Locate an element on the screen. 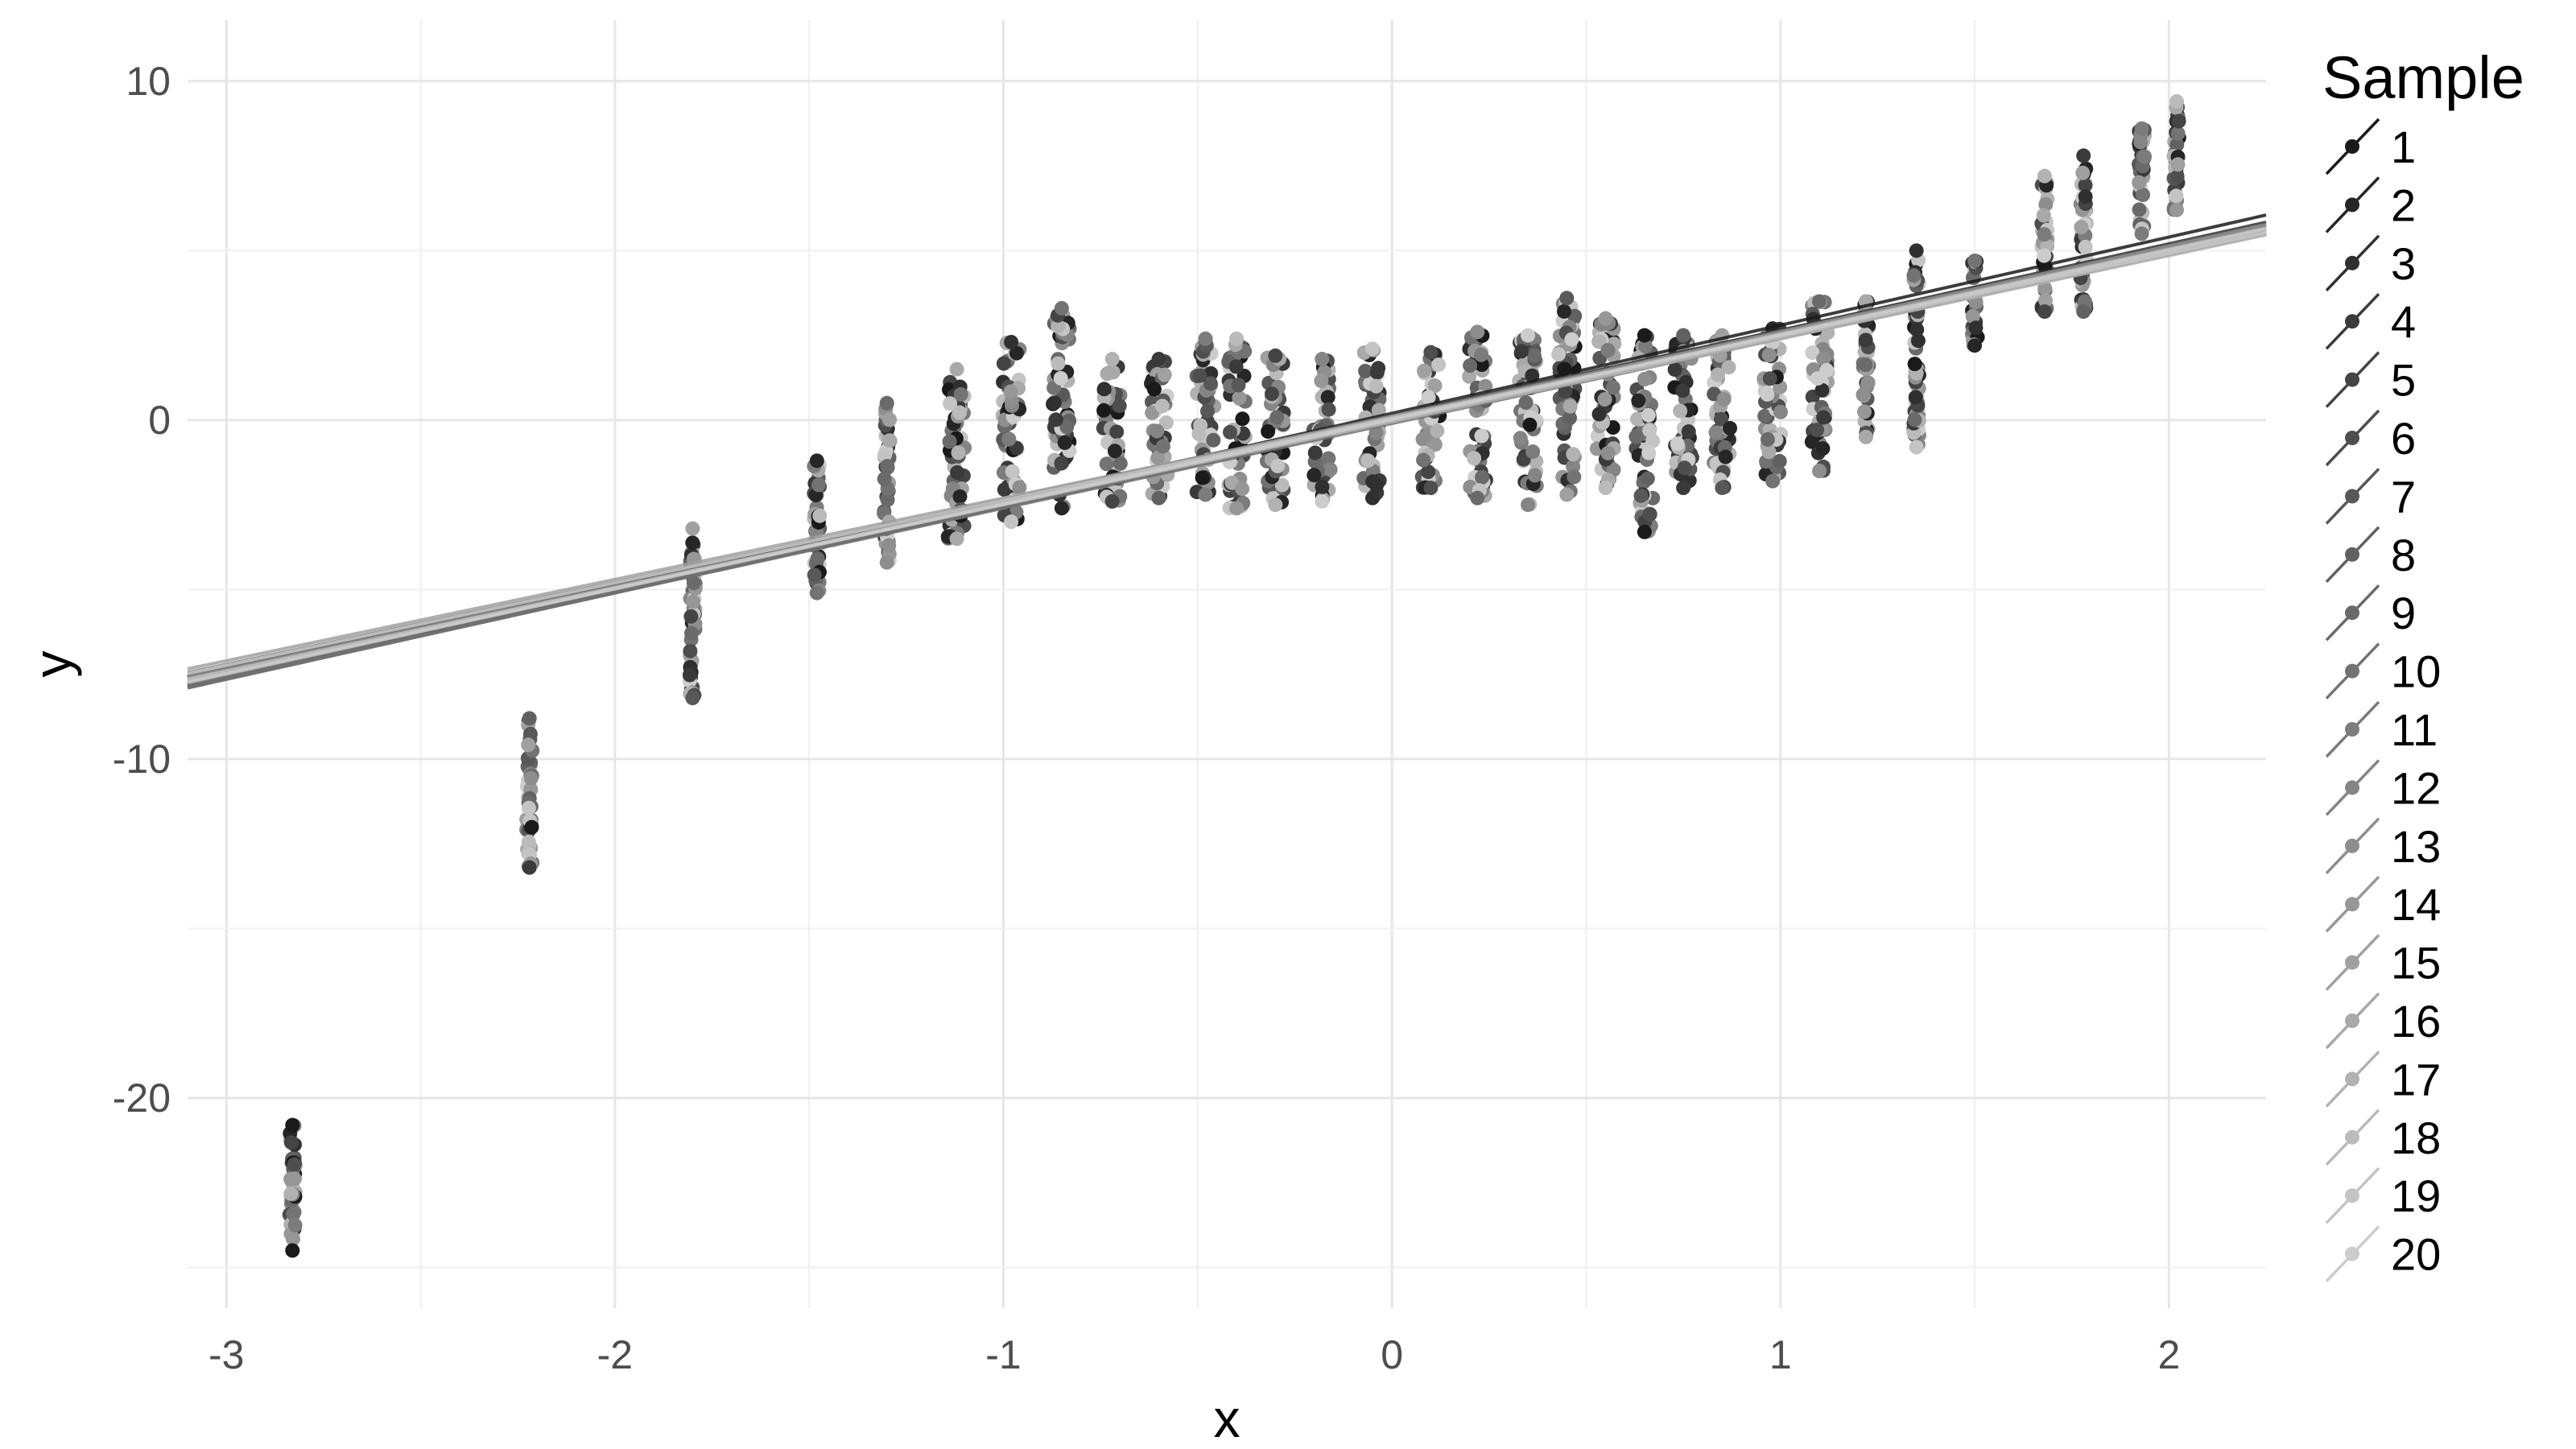 The width and height of the screenshot is (2576, 1449). legend-label: 4 is located at coordinates (2403, 321).